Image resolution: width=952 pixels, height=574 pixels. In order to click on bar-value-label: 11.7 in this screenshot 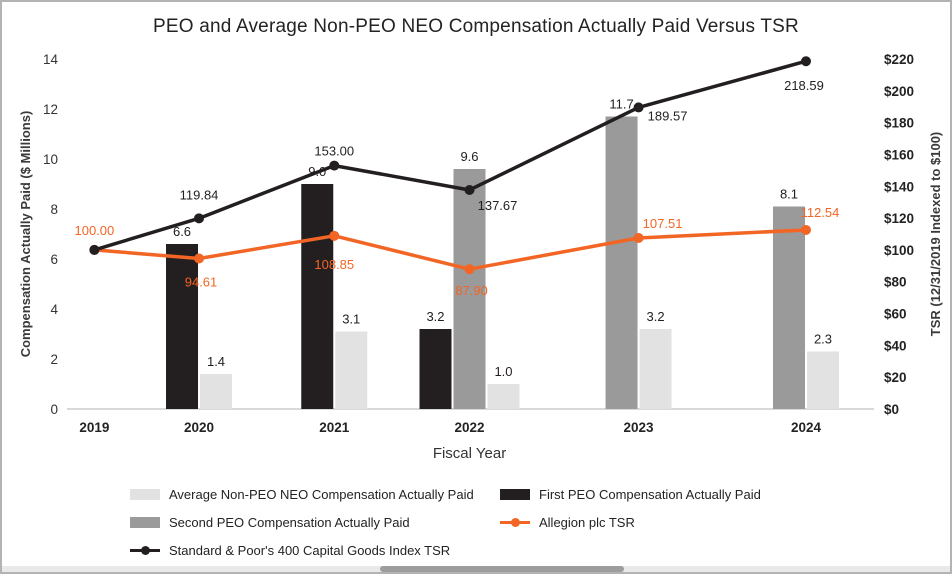, I will do `click(621, 104)`.